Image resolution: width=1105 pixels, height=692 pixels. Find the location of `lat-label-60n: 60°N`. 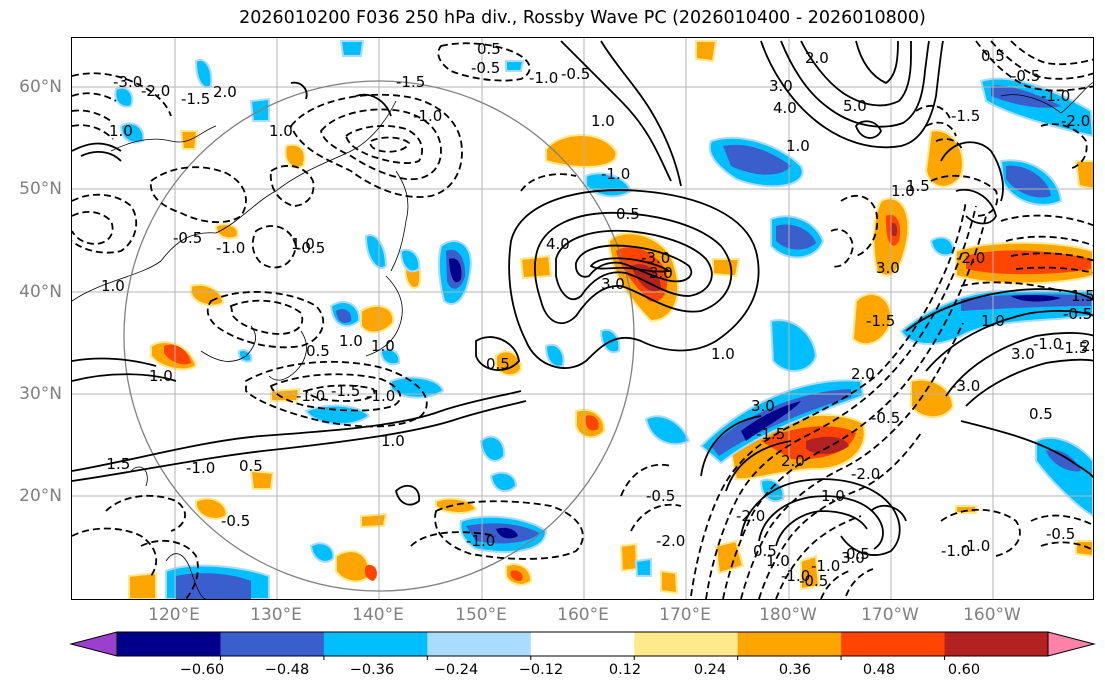

lat-label-60n: 60°N is located at coordinates (40, 87).